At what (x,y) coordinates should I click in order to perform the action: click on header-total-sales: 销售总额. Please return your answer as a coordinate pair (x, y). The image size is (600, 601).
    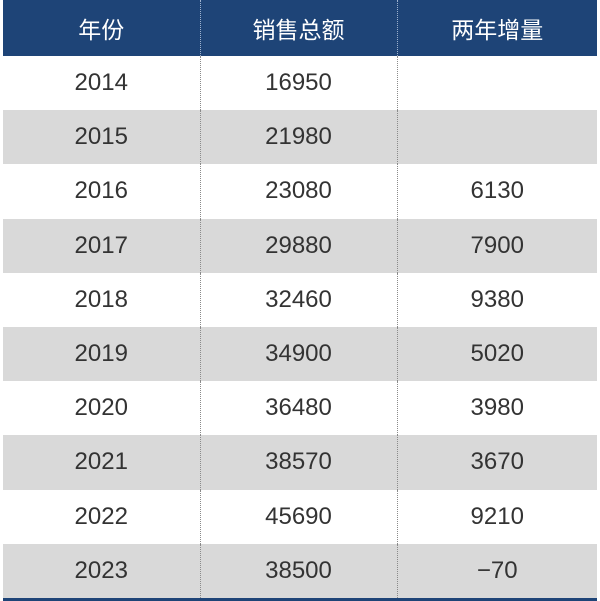
    Looking at the image, I should click on (298, 28).